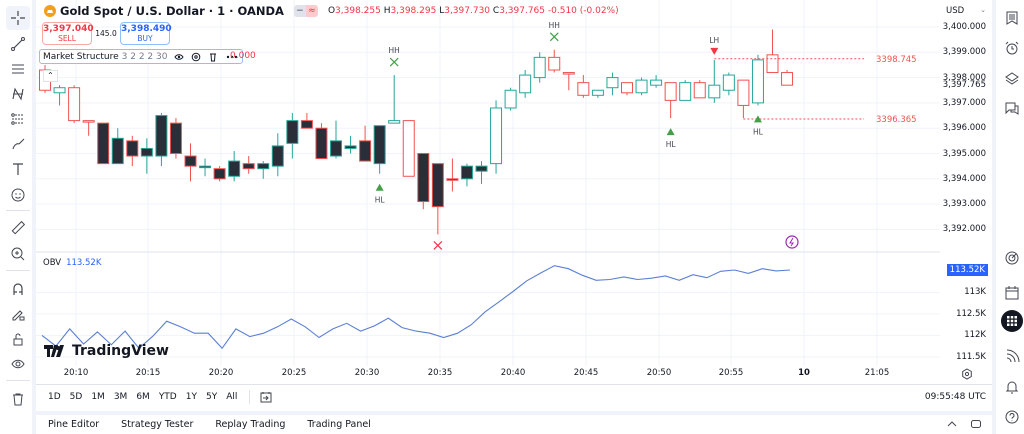 The width and height of the screenshot is (1024, 434). Describe the element at coordinates (731, 373) in the screenshot. I see `time-tick: 20:55` at that location.